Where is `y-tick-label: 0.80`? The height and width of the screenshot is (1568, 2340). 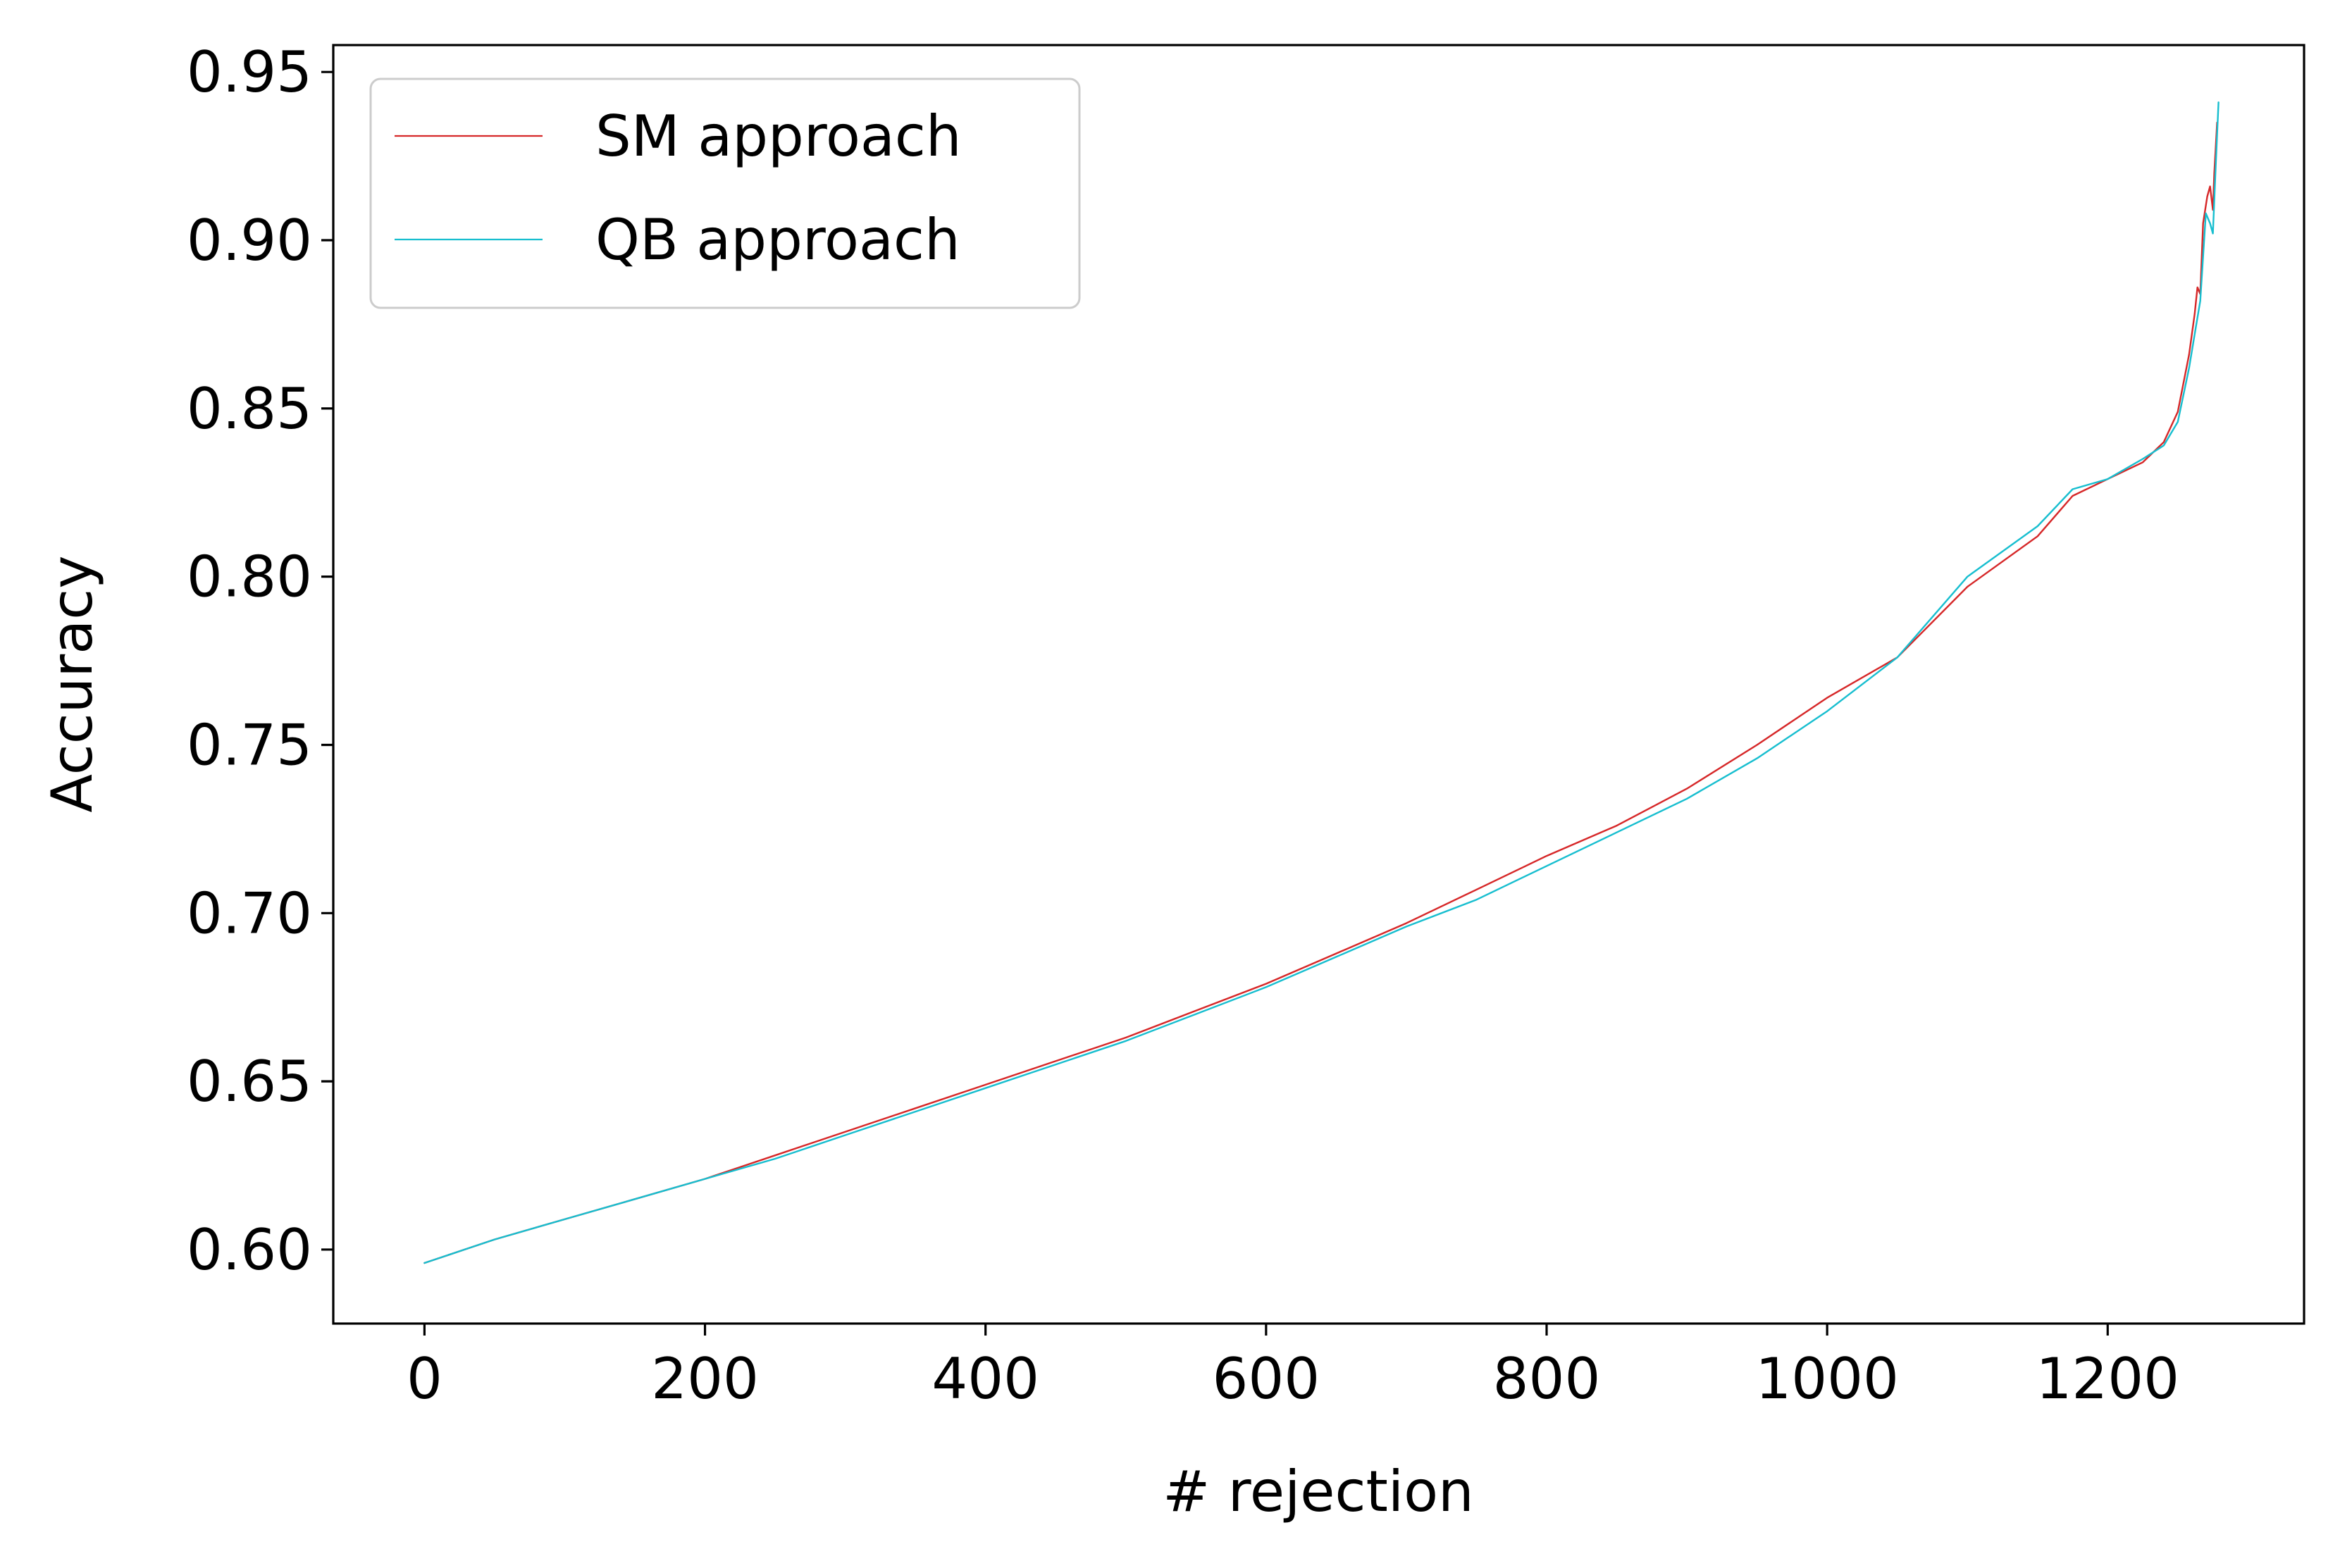 y-tick-label: 0.80 is located at coordinates (249, 577).